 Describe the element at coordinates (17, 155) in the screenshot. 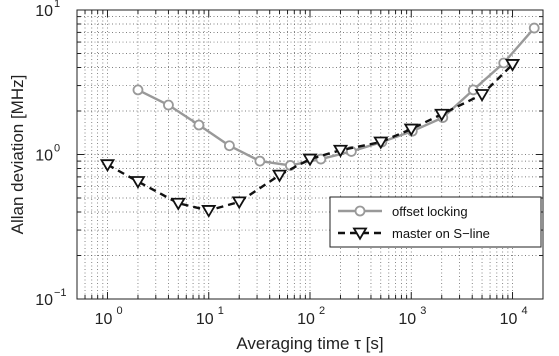

I see `y-axis-label: Allan deviation [MHz]` at that location.